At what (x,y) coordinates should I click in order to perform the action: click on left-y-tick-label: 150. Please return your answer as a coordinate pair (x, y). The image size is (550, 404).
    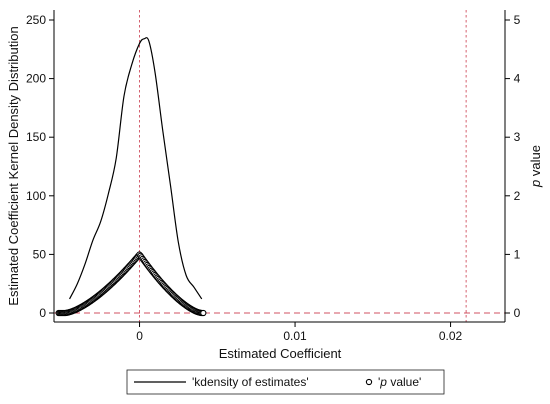
    Looking at the image, I should click on (36, 137).